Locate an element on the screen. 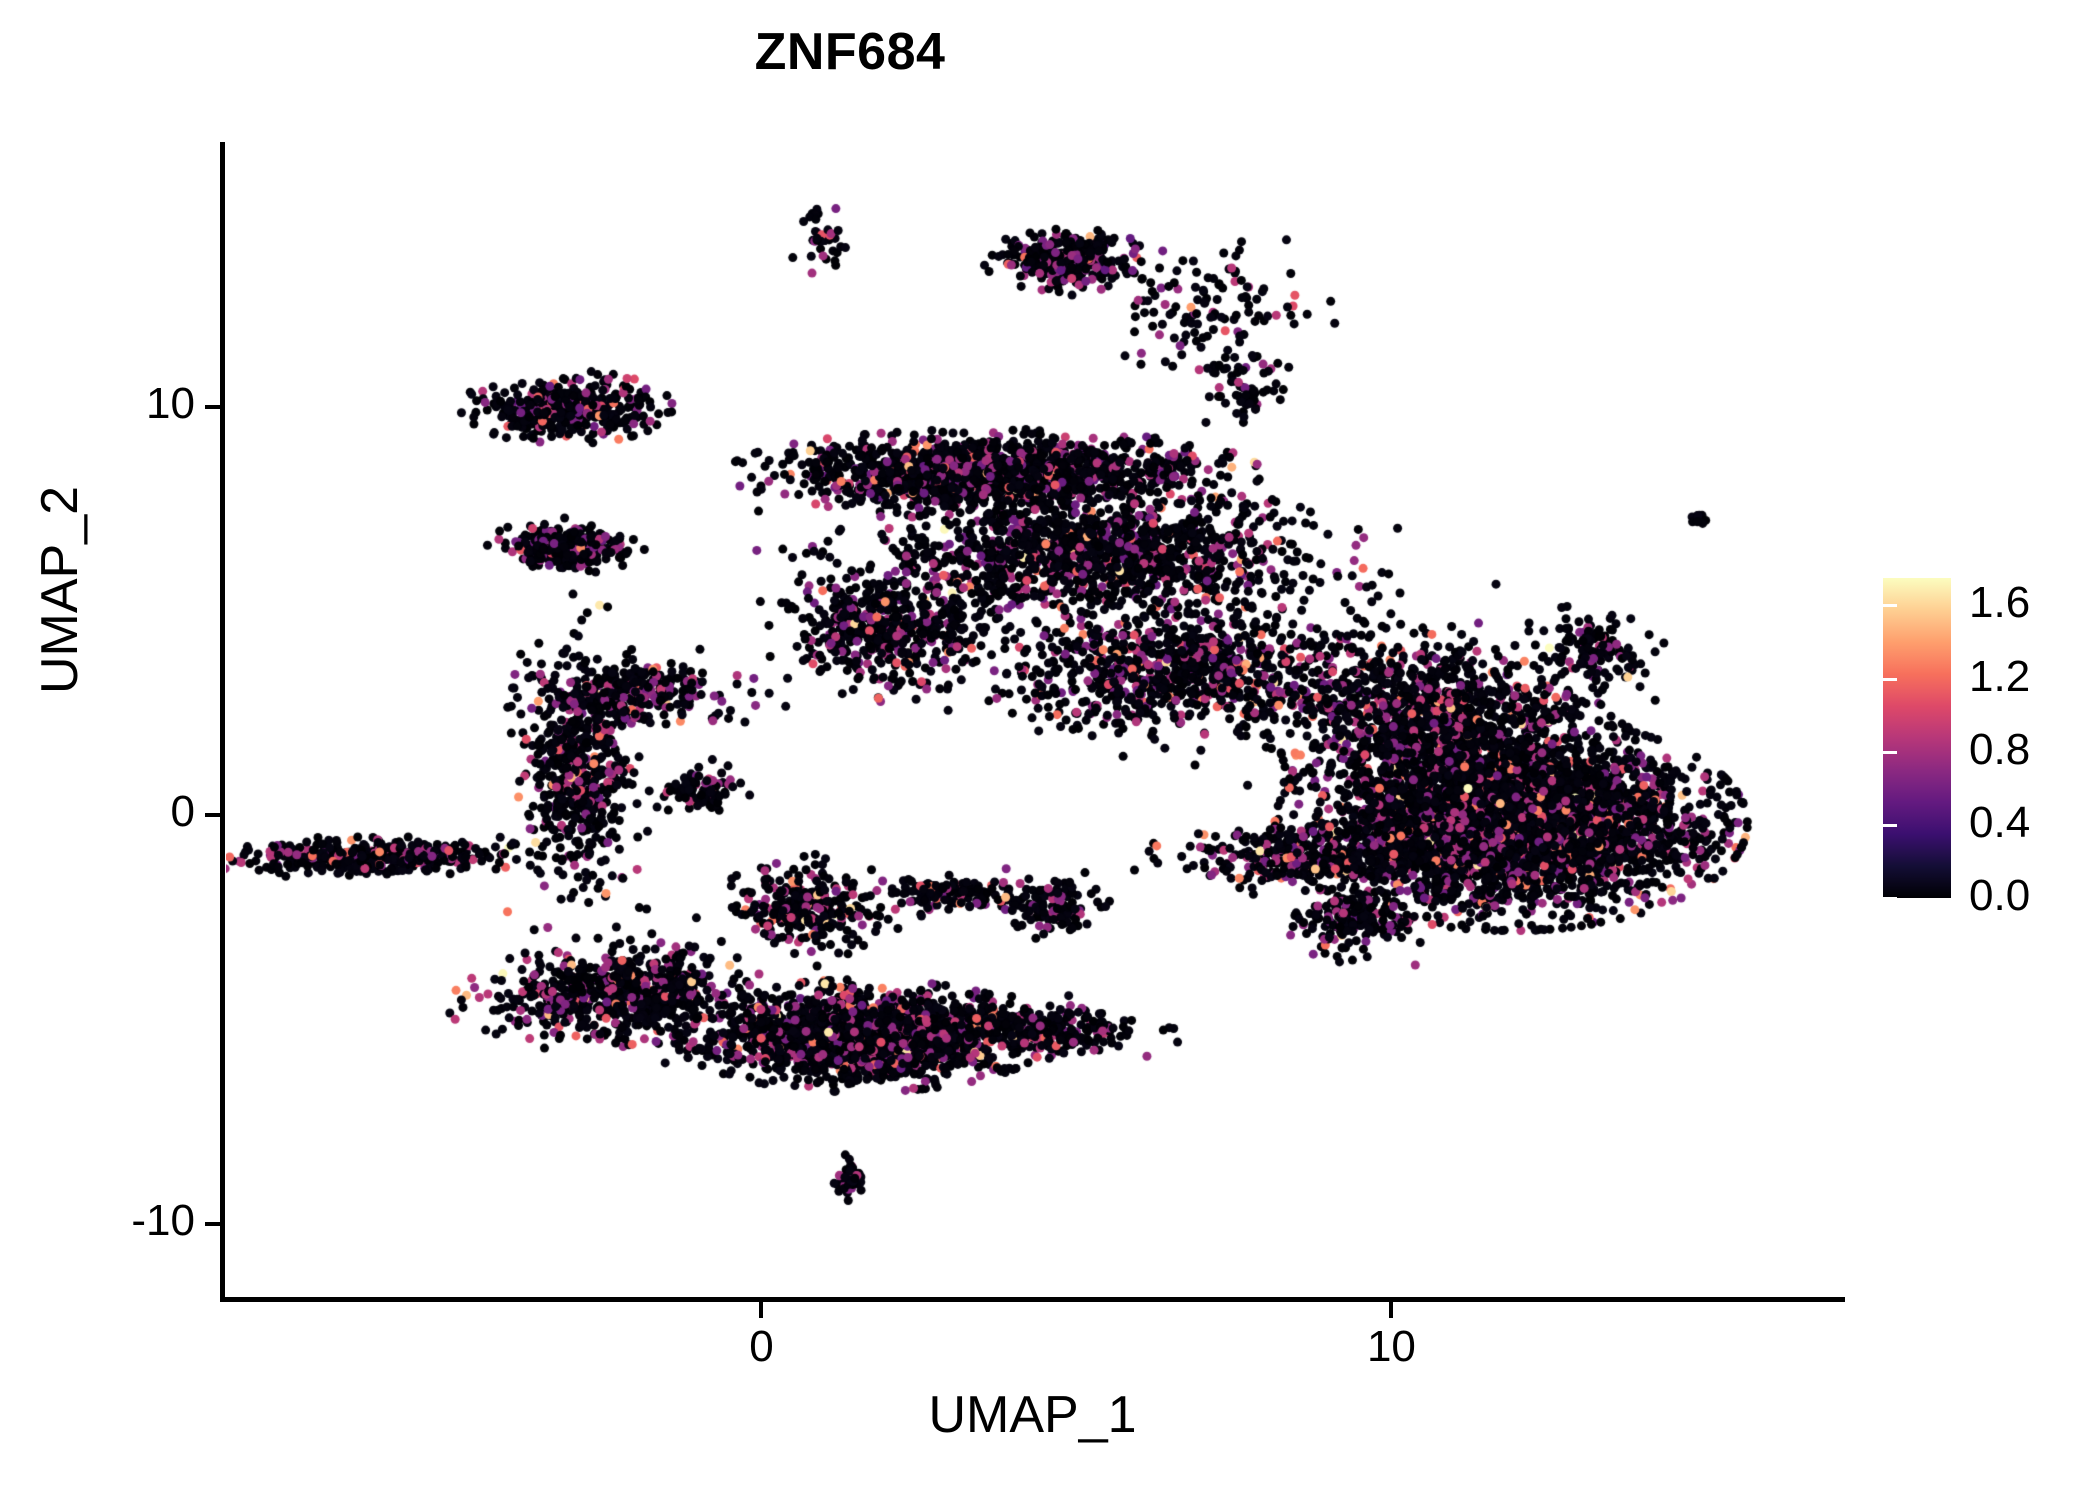 Image resolution: width=2100 pixels, height=1500 pixels. colorbar-tick-label: 1.2 is located at coordinates (2000, 676).